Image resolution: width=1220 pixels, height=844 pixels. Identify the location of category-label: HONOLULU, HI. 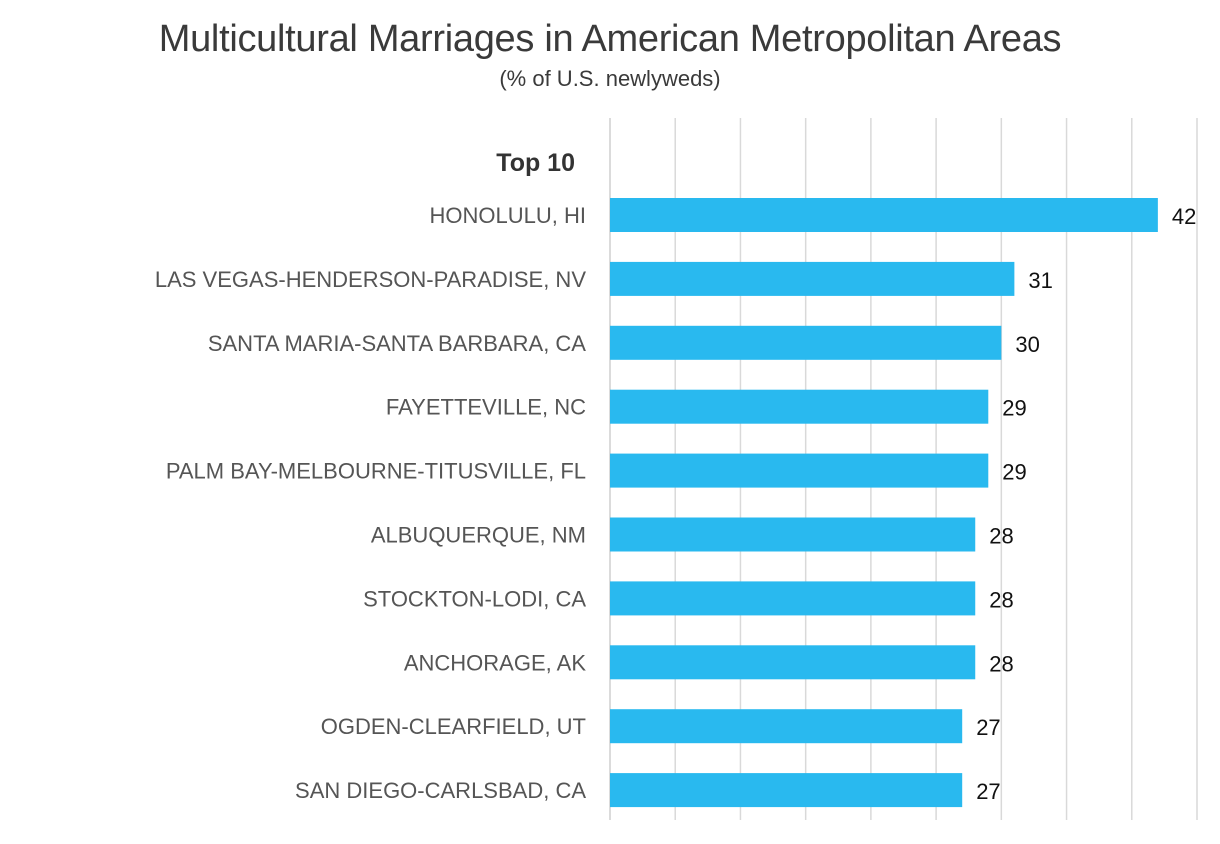
(508, 215).